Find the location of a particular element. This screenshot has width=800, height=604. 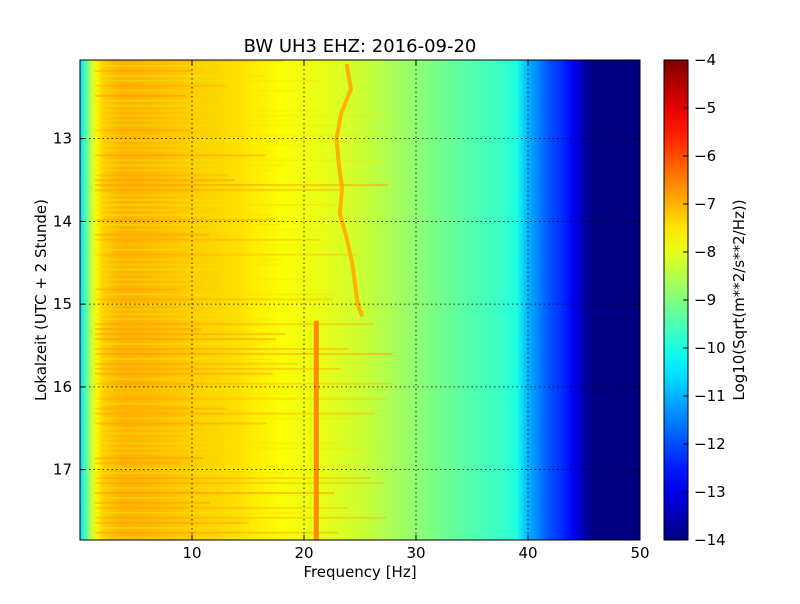

chart-title: BW UH3 EHZ: 2016-09-20 is located at coordinates (360, 46).